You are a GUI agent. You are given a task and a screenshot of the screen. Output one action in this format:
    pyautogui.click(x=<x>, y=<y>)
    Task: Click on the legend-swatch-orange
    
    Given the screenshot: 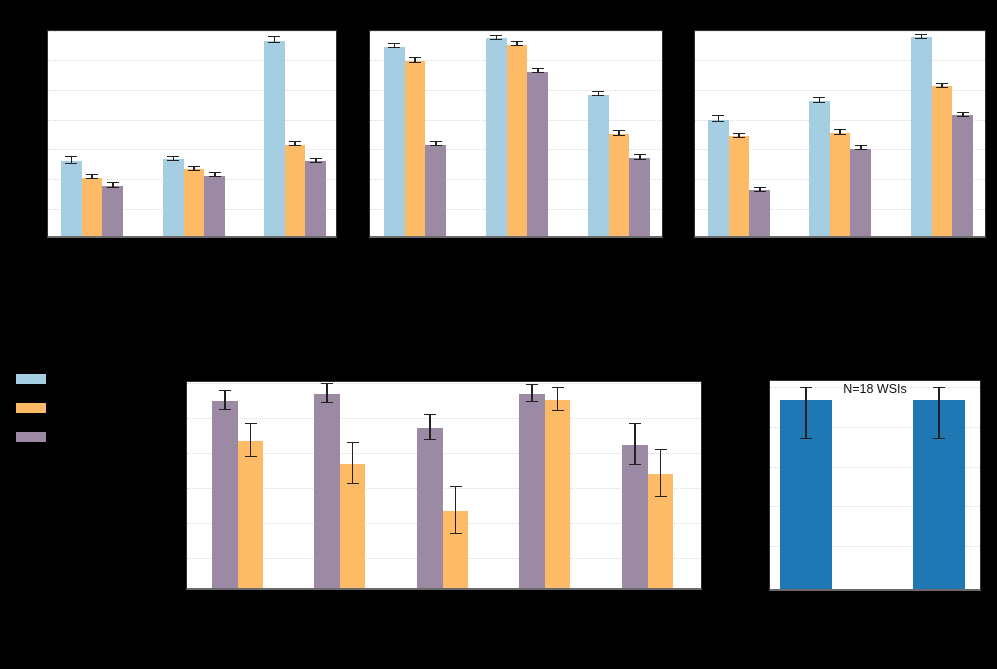 What is the action you would take?
    pyautogui.click(x=31, y=408)
    